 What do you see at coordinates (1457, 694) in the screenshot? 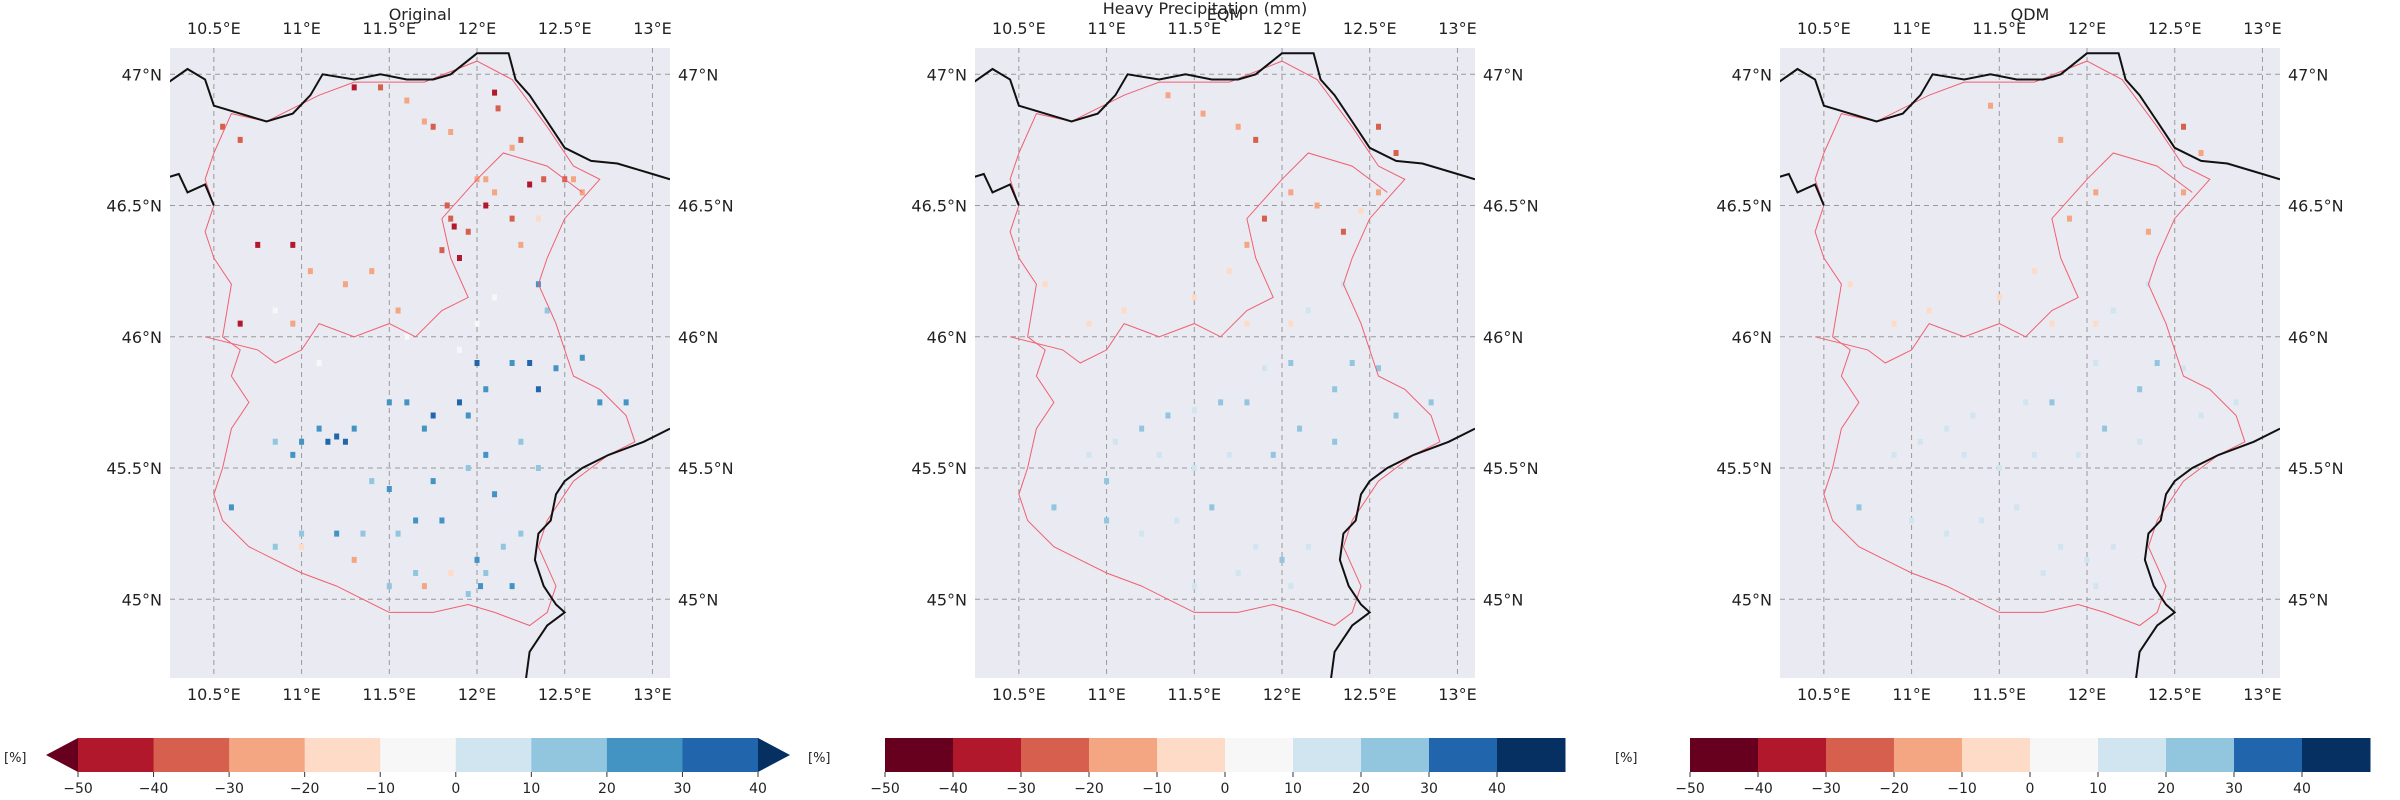
I see `lon-tick-label-bottom: 13°E` at bounding box center [1457, 694].